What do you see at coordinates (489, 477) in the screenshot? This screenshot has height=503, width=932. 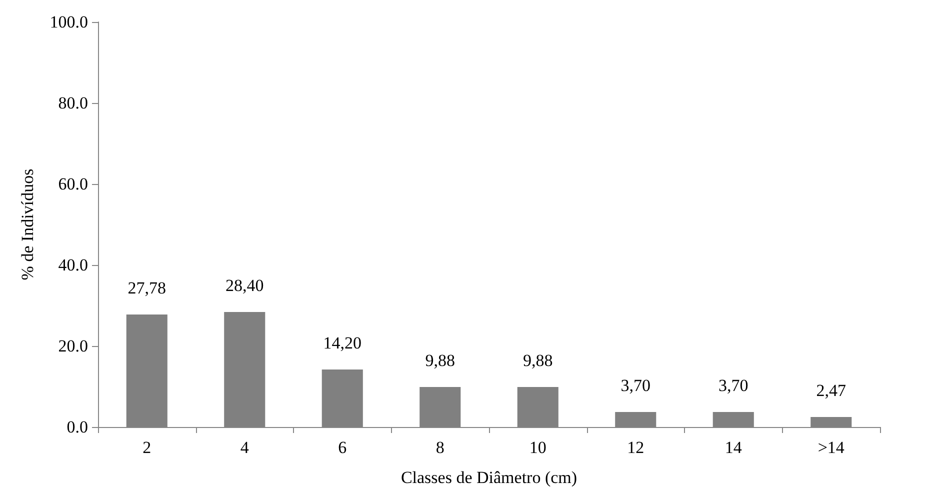 I see `x-axis-title: Classes de Diâmetro (cm)` at bounding box center [489, 477].